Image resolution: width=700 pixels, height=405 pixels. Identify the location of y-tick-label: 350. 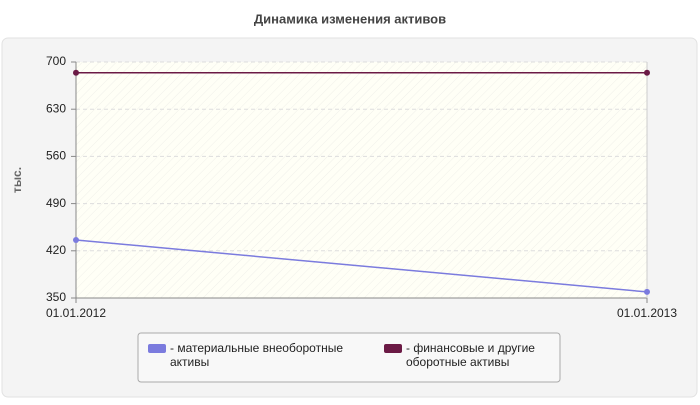
(56, 297).